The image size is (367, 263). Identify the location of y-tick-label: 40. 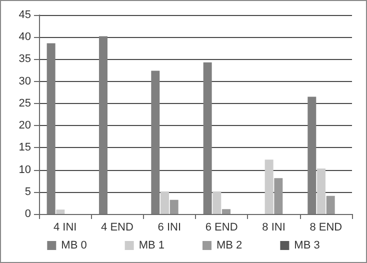
(24, 37).